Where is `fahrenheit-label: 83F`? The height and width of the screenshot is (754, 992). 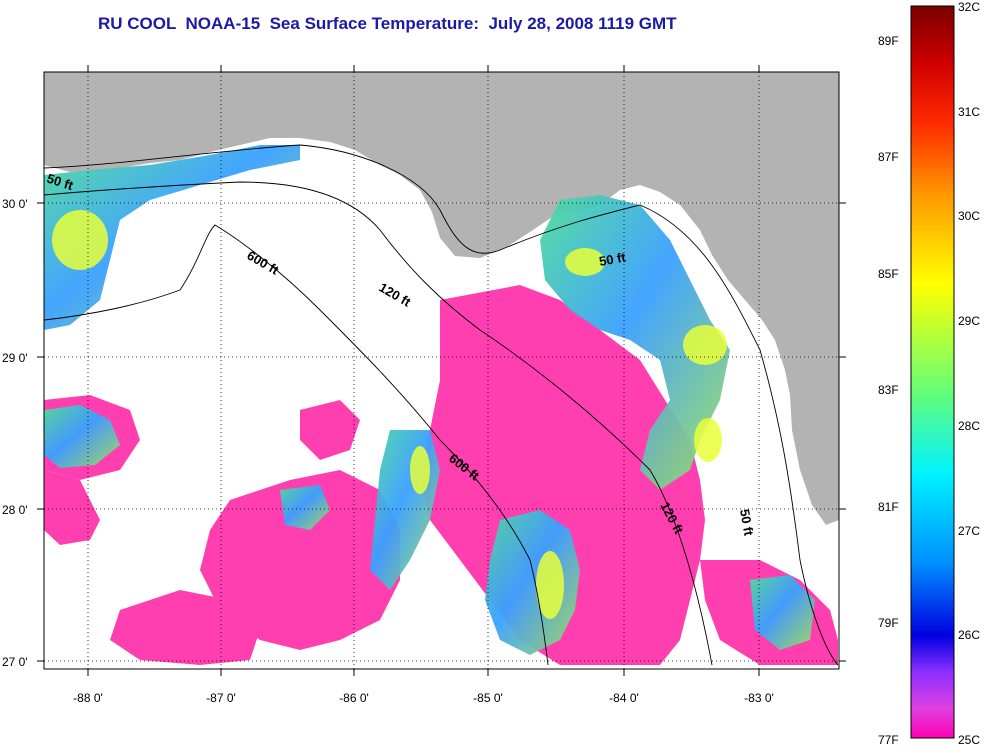
fahrenheit-label: 83F is located at coordinates (888, 390).